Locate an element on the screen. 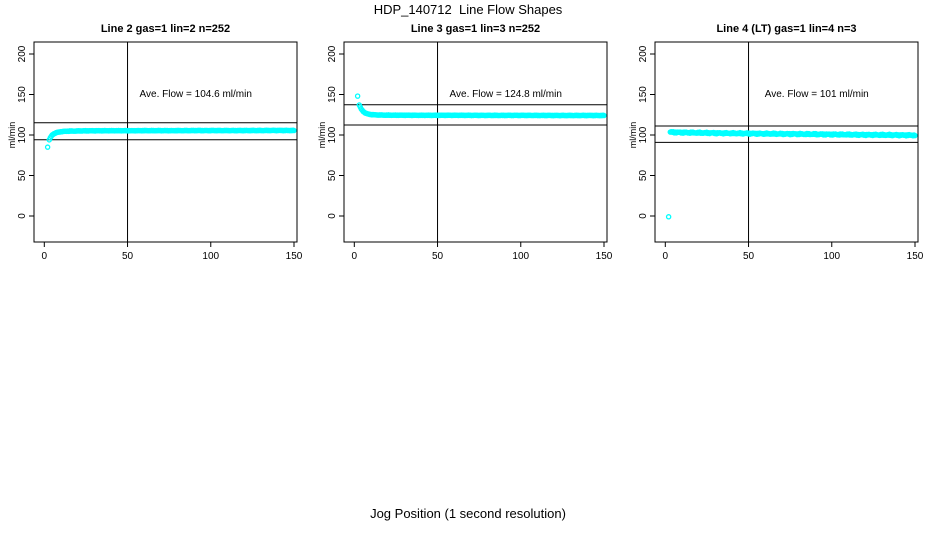 The image size is (936, 540). figure-title: HDP_140712 Line Flow Shapes is located at coordinates (468, 9).